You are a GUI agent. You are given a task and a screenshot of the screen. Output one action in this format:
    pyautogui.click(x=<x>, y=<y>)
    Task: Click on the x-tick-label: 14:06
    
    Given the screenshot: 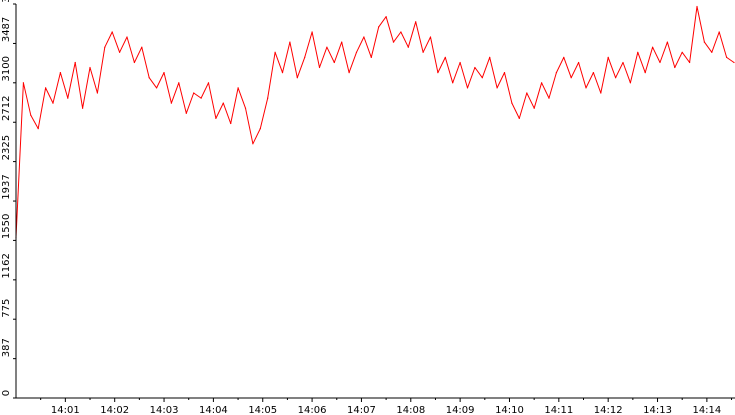 What is the action you would take?
    pyautogui.click(x=312, y=410)
    